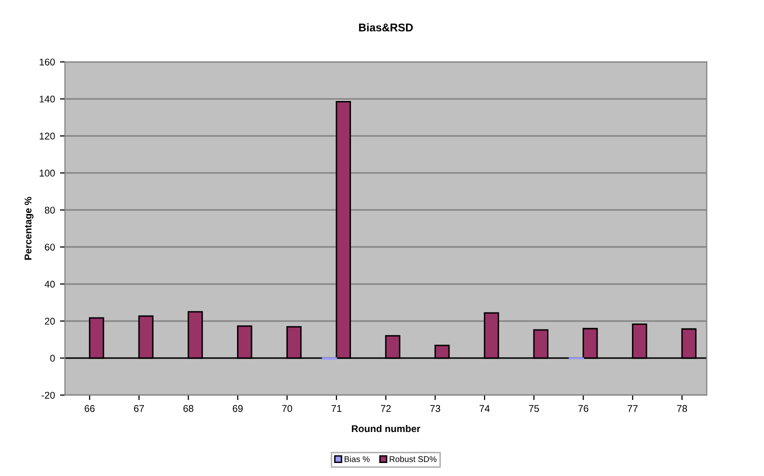  I want to click on x-tick-label: 73, so click(435, 408).